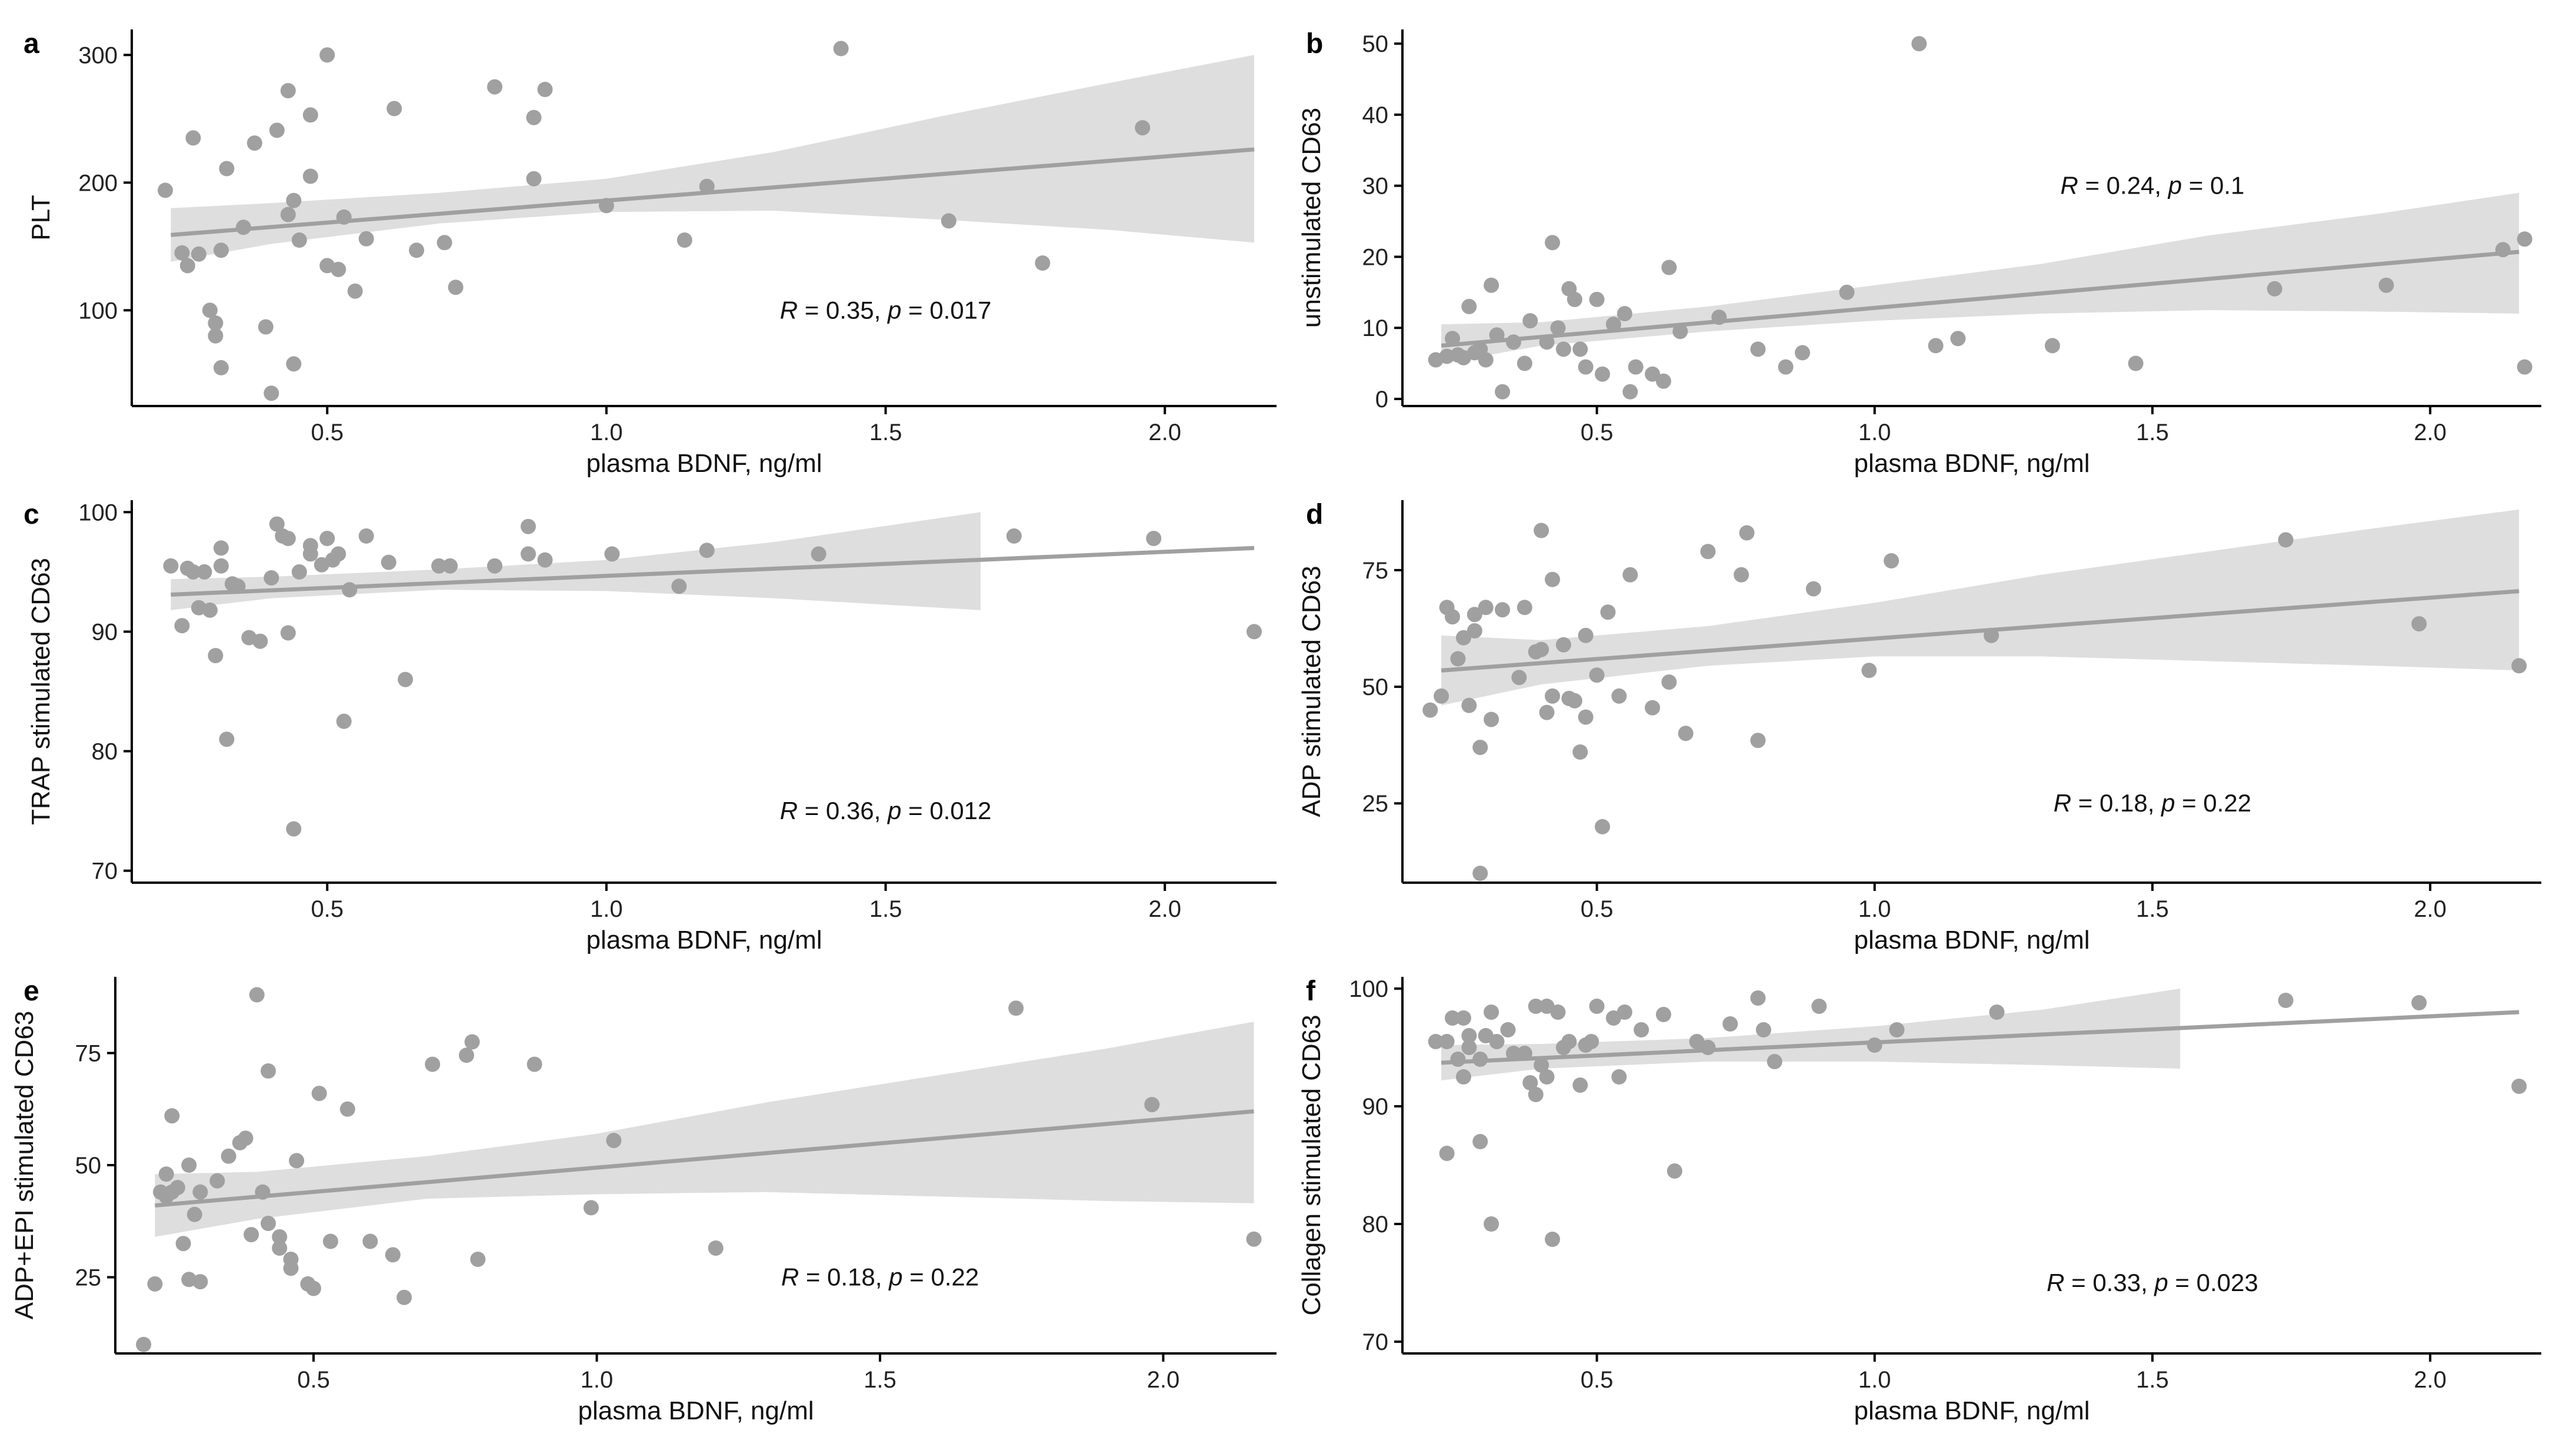 This screenshot has height=1437, width=2576. Describe the element at coordinates (2109, 1282) in the screenshot. I see `r-value: = 0.33,` at that location.